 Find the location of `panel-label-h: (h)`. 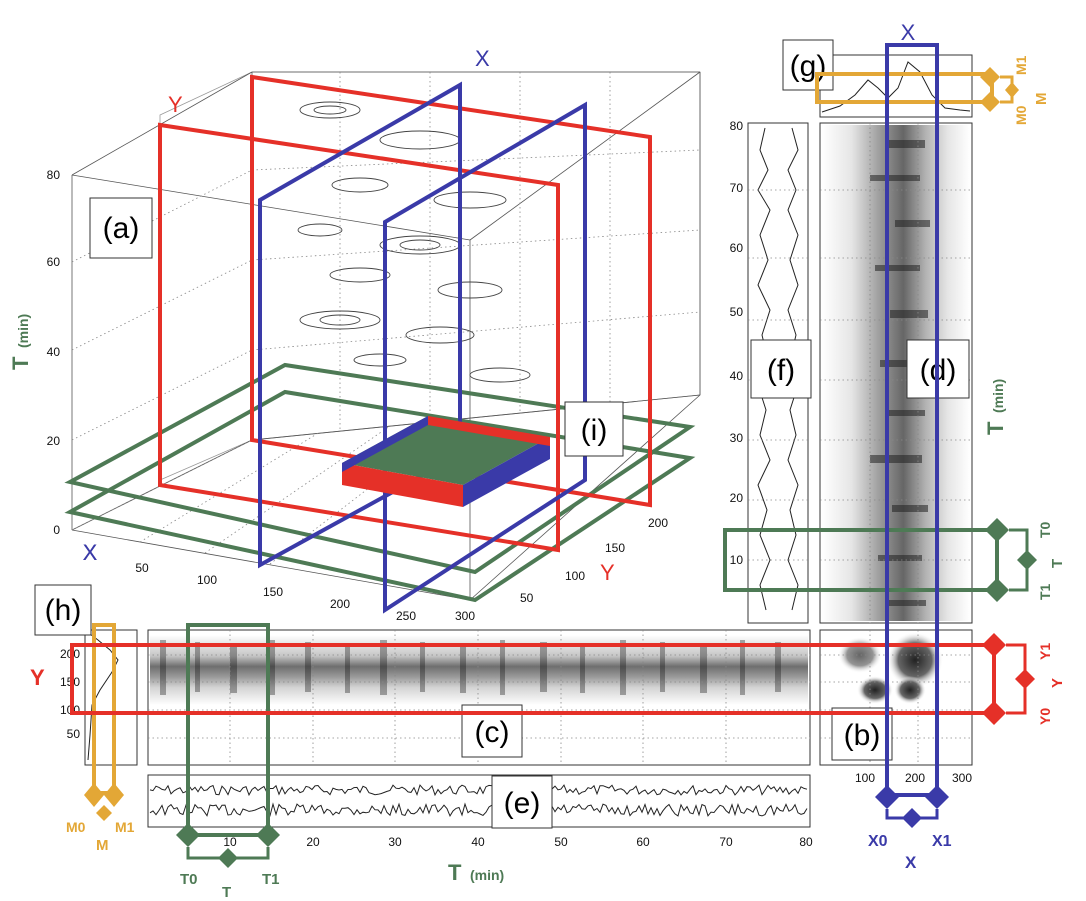

panel-label-h: (h) is located at coordinates (63, 610).